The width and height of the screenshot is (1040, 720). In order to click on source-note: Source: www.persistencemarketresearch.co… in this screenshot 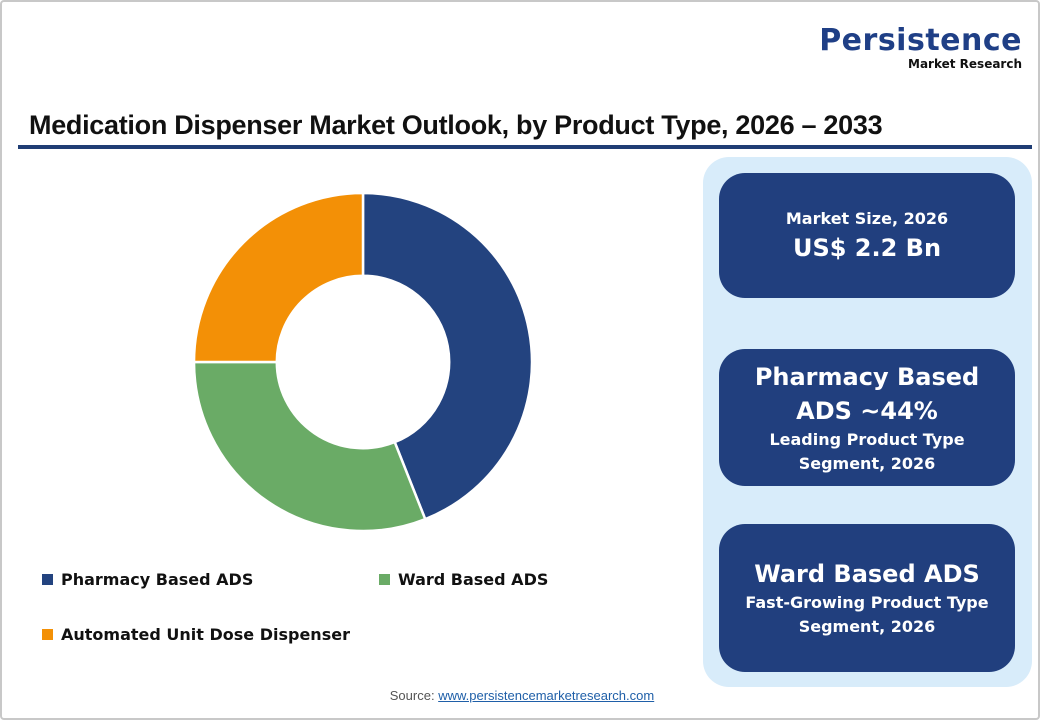, I will do `click(521, 695)`.